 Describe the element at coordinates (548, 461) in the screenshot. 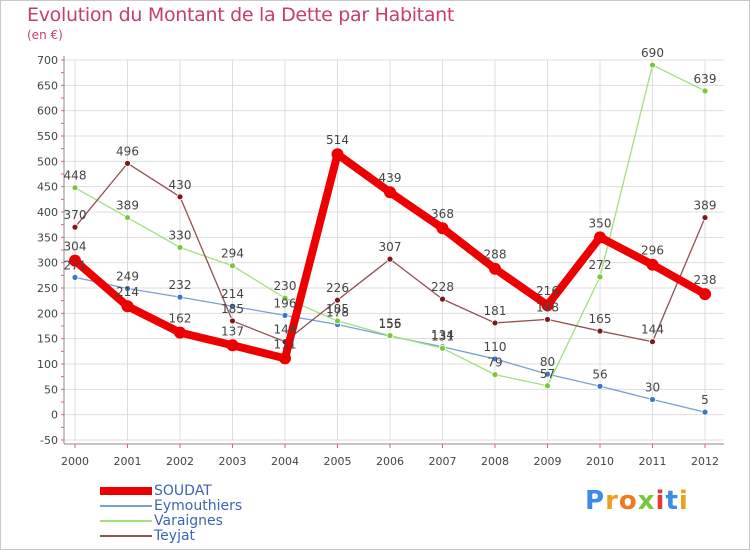

I see `x-tick-label: 2009` at that location.